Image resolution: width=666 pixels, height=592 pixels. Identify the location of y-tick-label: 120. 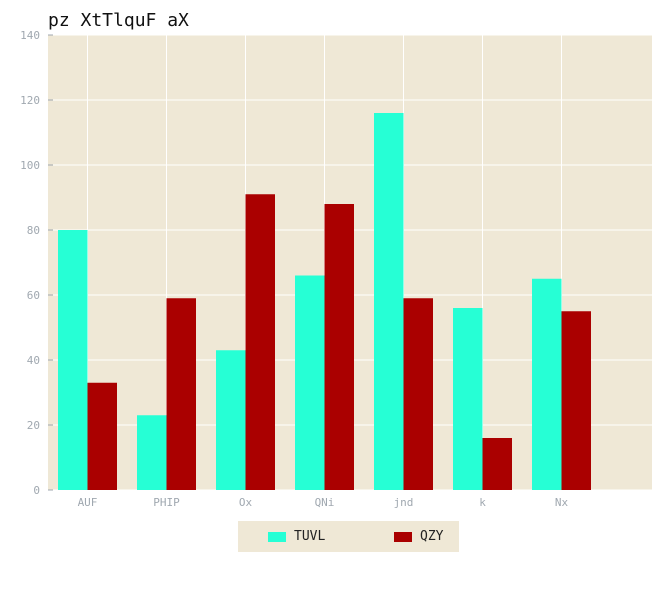
(30, 100).